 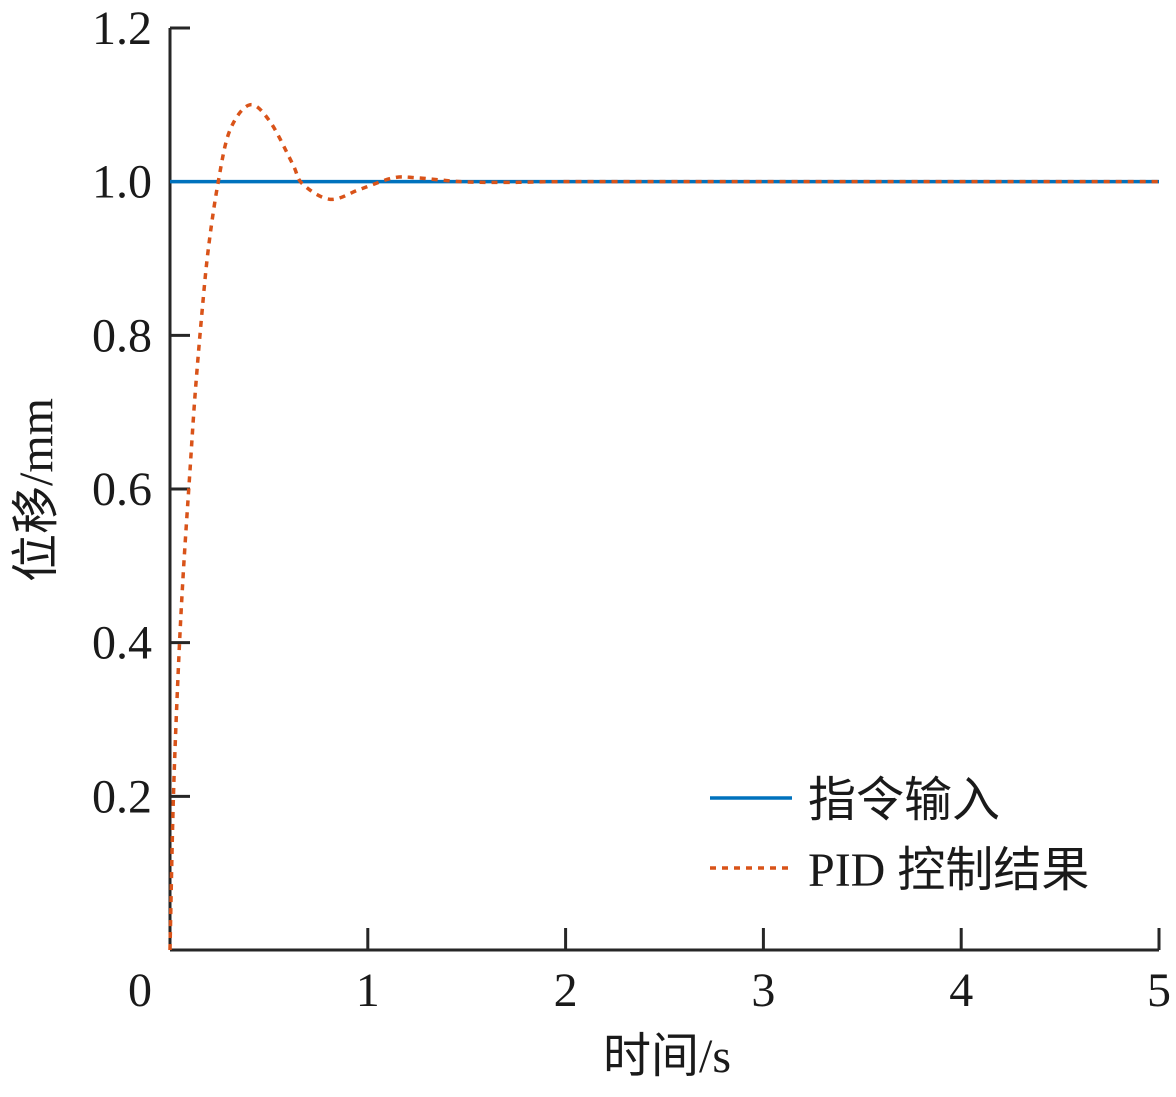 What do you see at coordinates (140, 990) in the screenshot?
I see `x-tick-label: 0` at bounding box center [140, 990].